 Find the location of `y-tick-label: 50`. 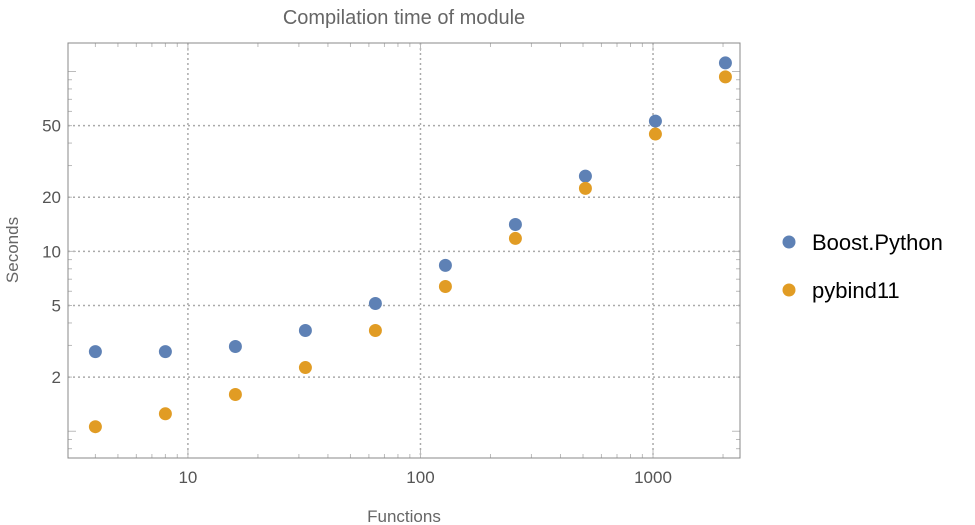

y-tick-label: 50 is located at coordinates (51, 126).